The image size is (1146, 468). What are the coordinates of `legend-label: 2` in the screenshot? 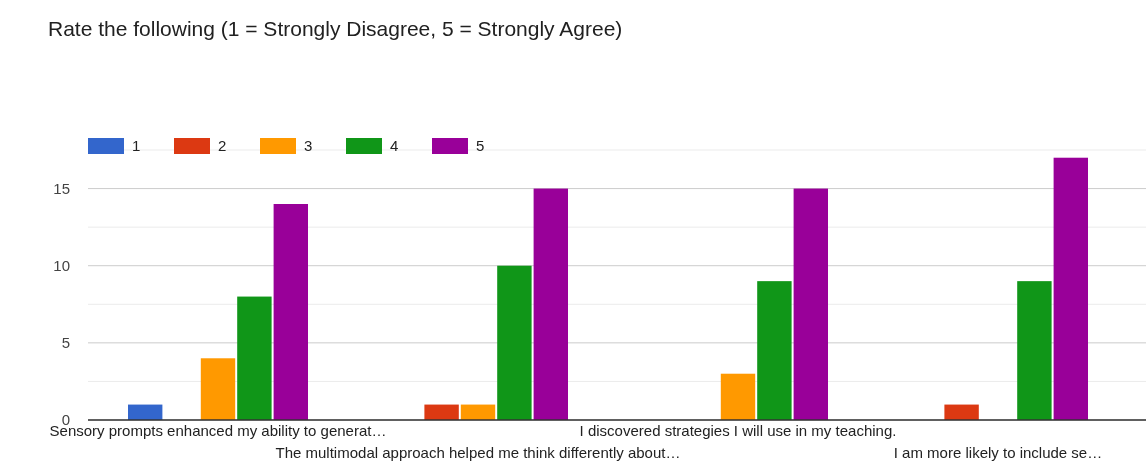 It's located at (222, 146).